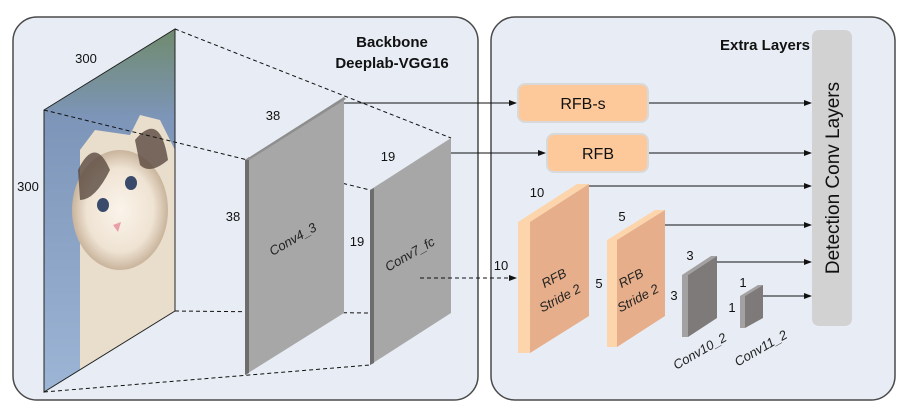 This screenshot has width=906, height=416. Describe the element at coordinates (537, 192) in the screenshot. I see `rfb-stride2-1-width-label: 10` at that location.